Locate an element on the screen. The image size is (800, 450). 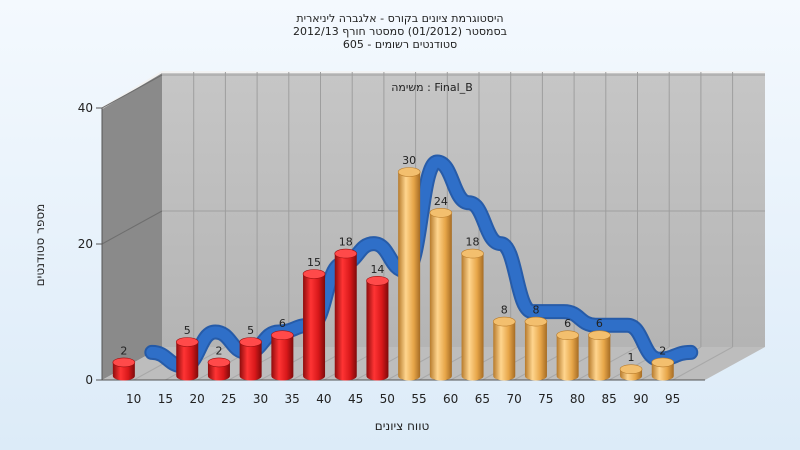
y-tick-label: 20 is located at coordinates (85, 244).